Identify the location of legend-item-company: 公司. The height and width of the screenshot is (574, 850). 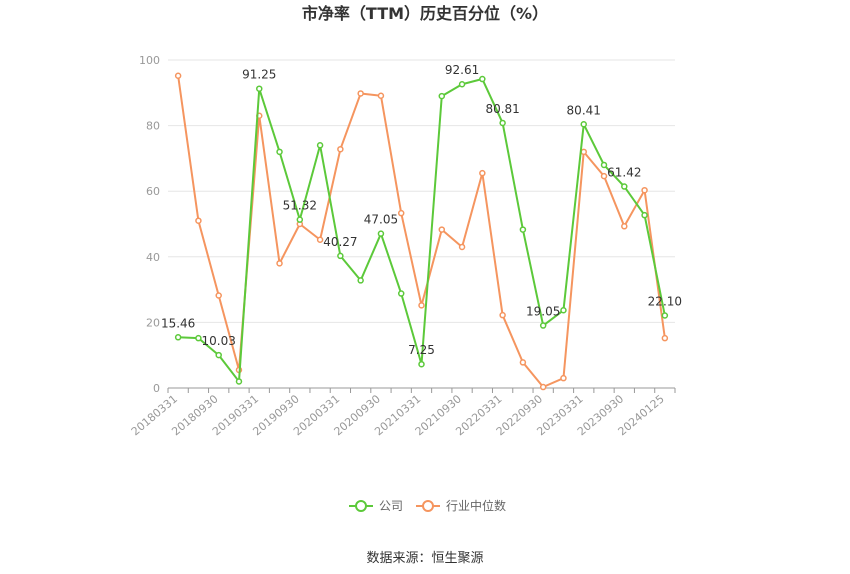
(376, 506).